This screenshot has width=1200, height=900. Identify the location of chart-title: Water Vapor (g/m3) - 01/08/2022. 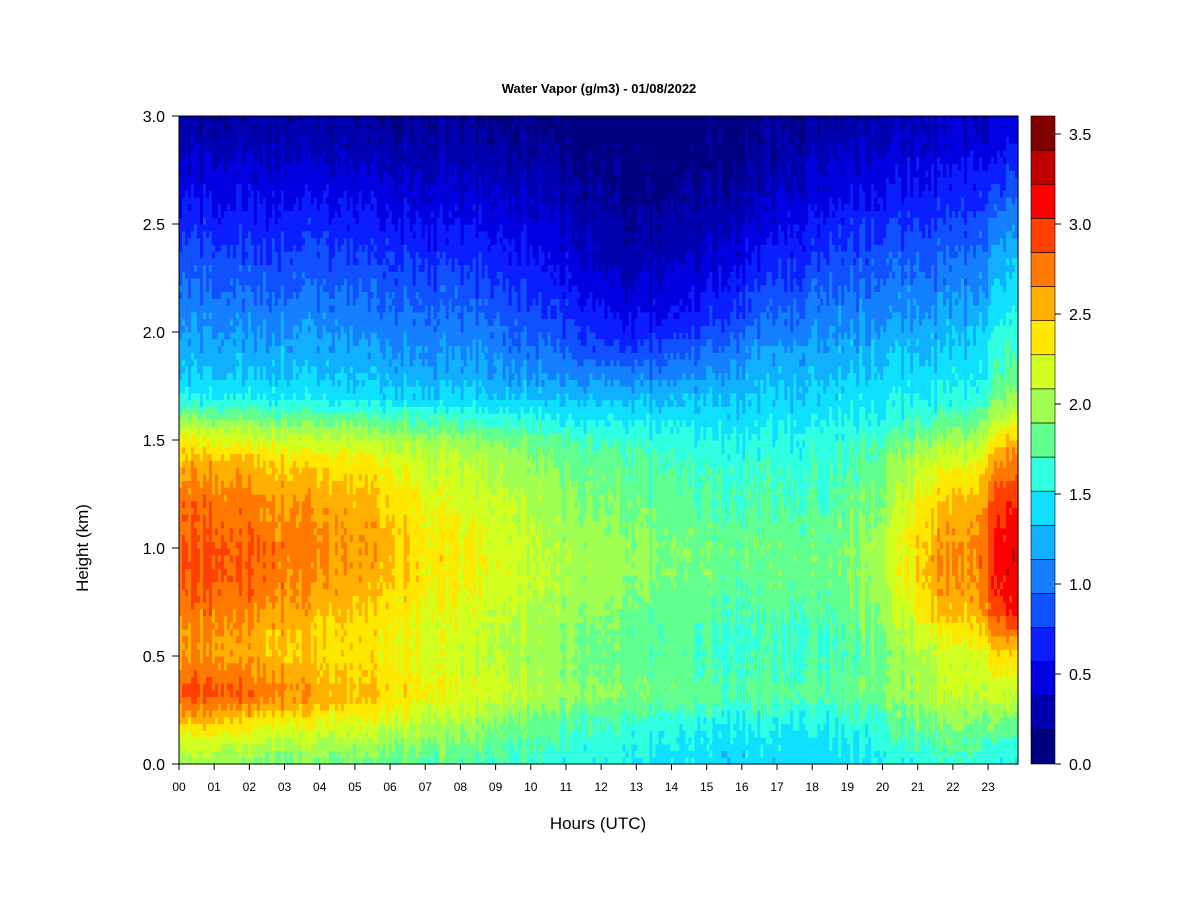
(599, 88).